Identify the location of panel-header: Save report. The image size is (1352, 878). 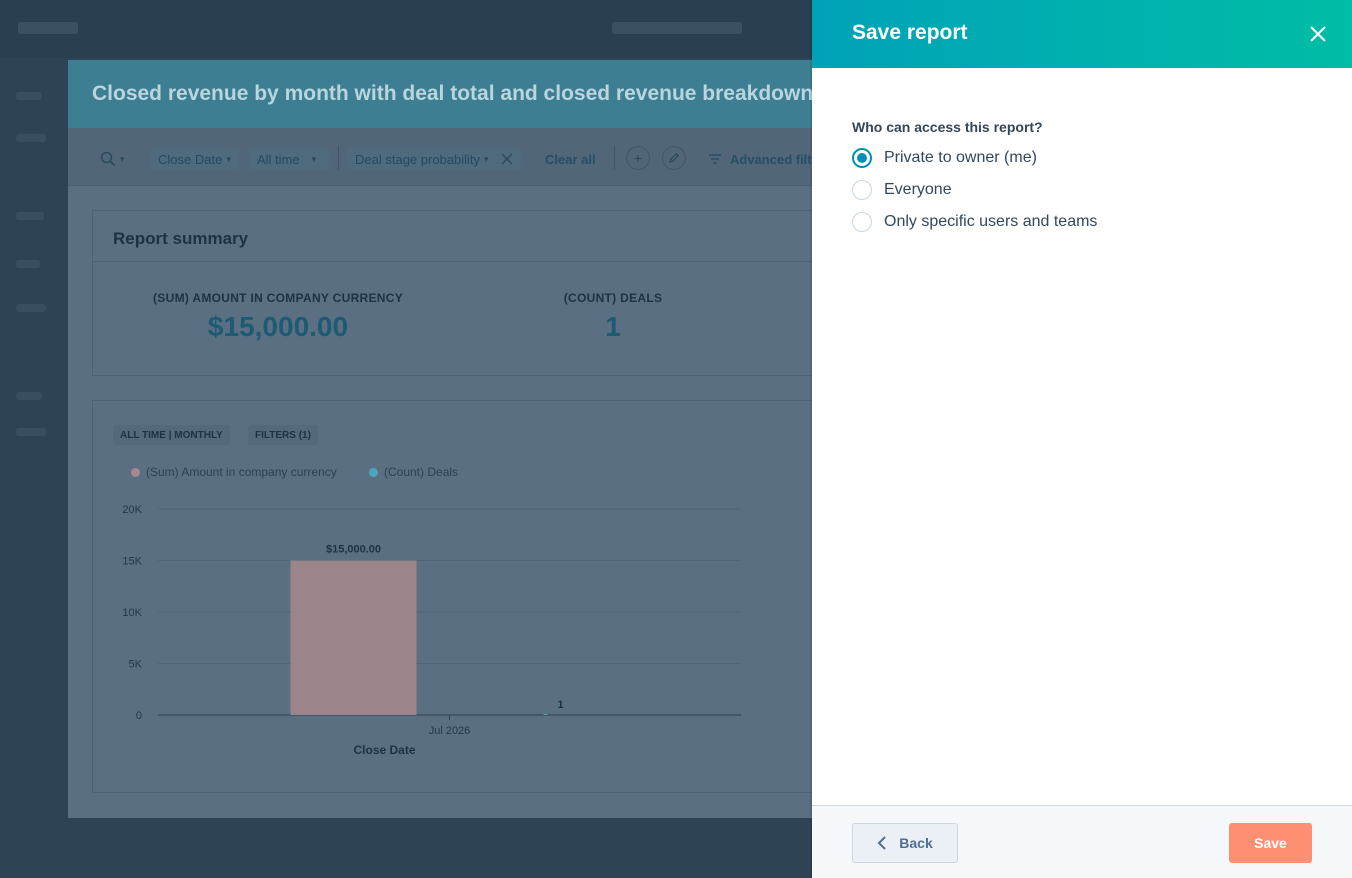
(1082, 34).